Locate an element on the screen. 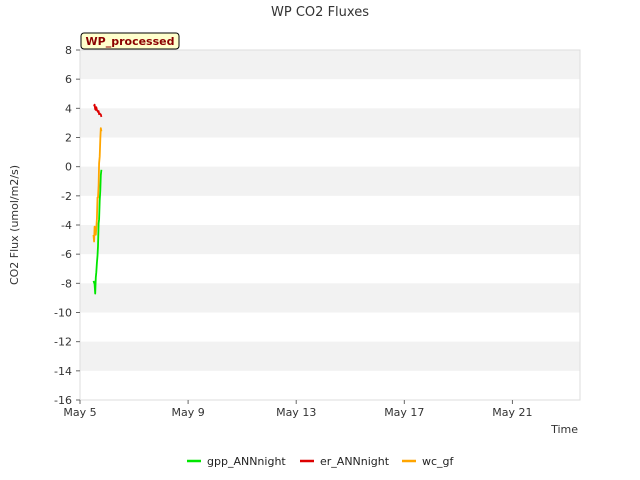 This screenshot has width=640, height=480. y-tick-label: 8 is located at coordinates (68, 50).